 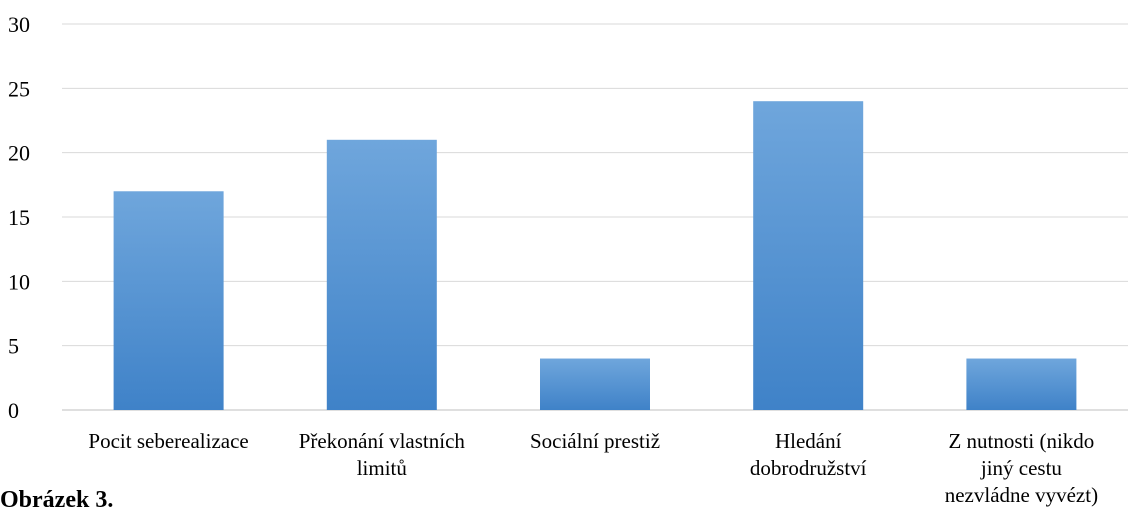 What do you see at coordinates (168, 441) in the screenshot?
I see `x-category-label: Pocit seberealizace` at bounding box center [168, 441].